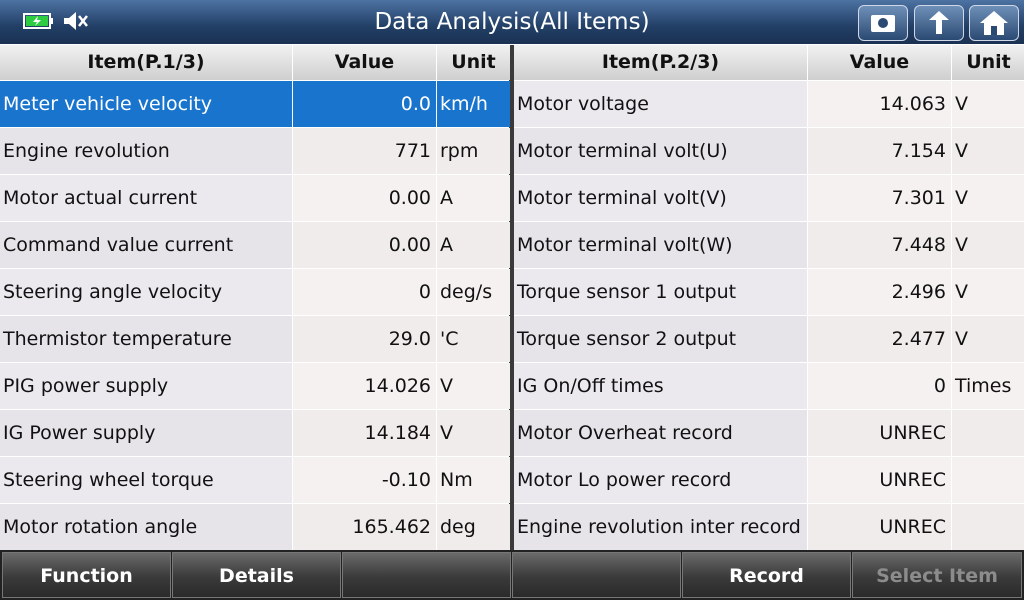 This screenshot has width=1024, height=600. I want to click on item-cell: Steering angle velocity, so click(146, 292).